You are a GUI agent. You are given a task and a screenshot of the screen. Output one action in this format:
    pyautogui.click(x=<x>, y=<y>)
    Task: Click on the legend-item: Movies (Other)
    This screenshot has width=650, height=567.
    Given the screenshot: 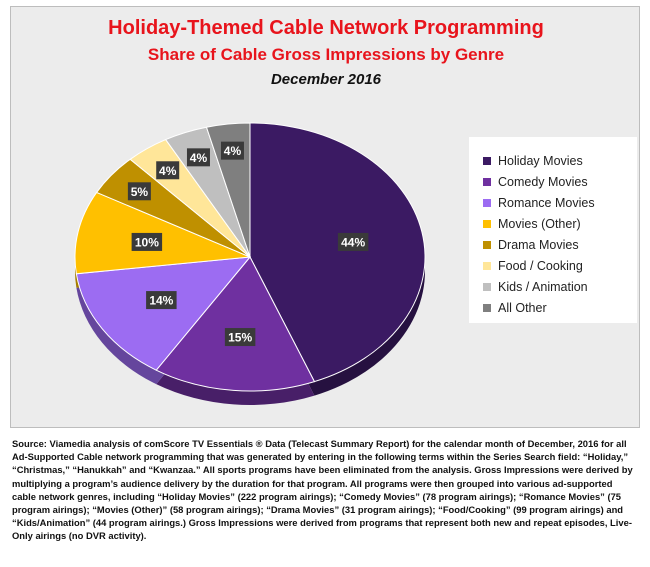 What is the action you would take?
    pyautogui.click(x=532, y=224)
    